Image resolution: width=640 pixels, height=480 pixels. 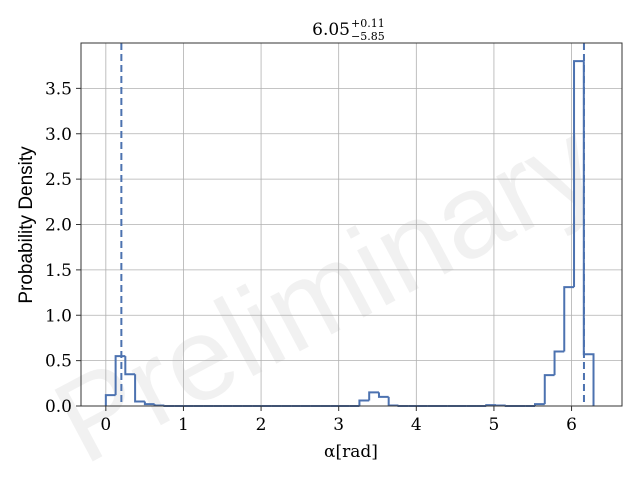 I want to click on x-axis-label: α[rad], so click(x=351, y=452).